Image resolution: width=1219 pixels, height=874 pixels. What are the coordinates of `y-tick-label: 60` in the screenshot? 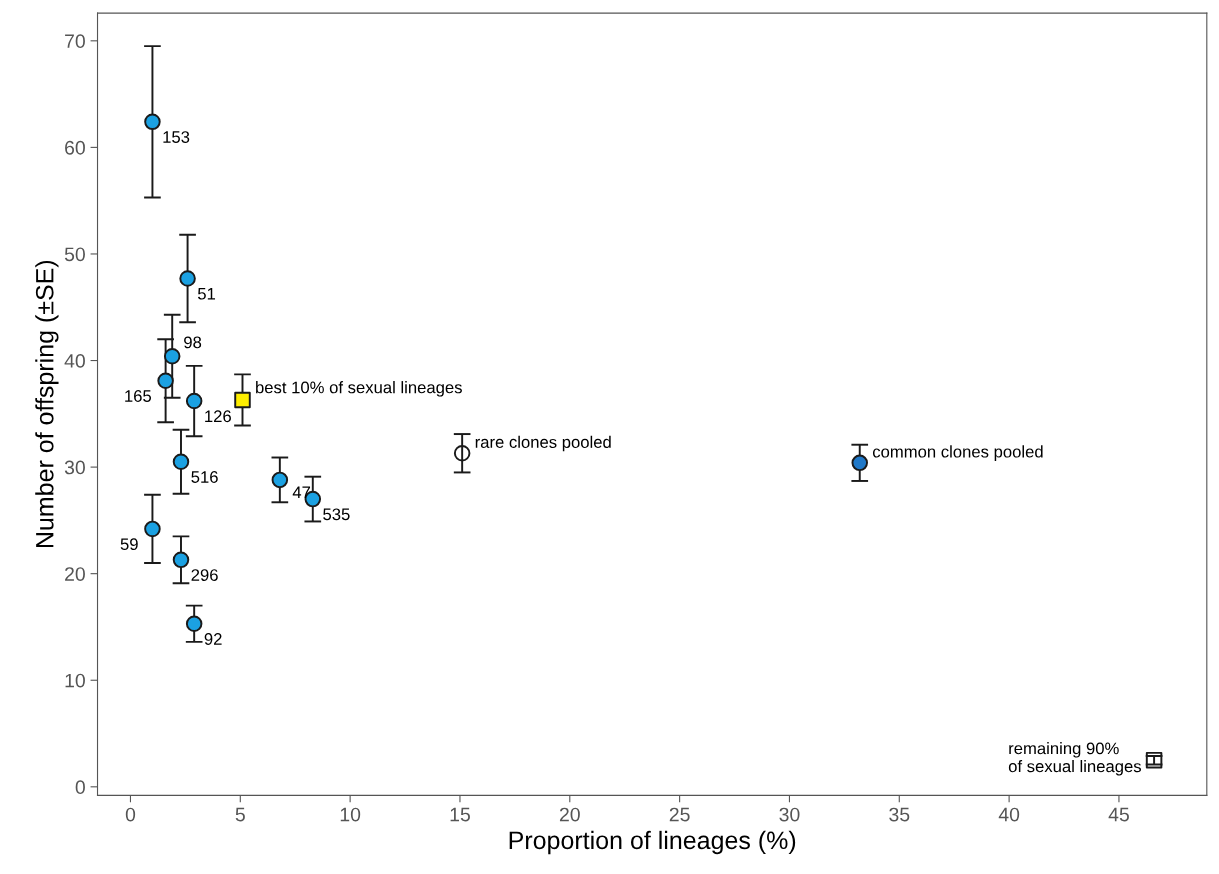 It's located at (75, 147).